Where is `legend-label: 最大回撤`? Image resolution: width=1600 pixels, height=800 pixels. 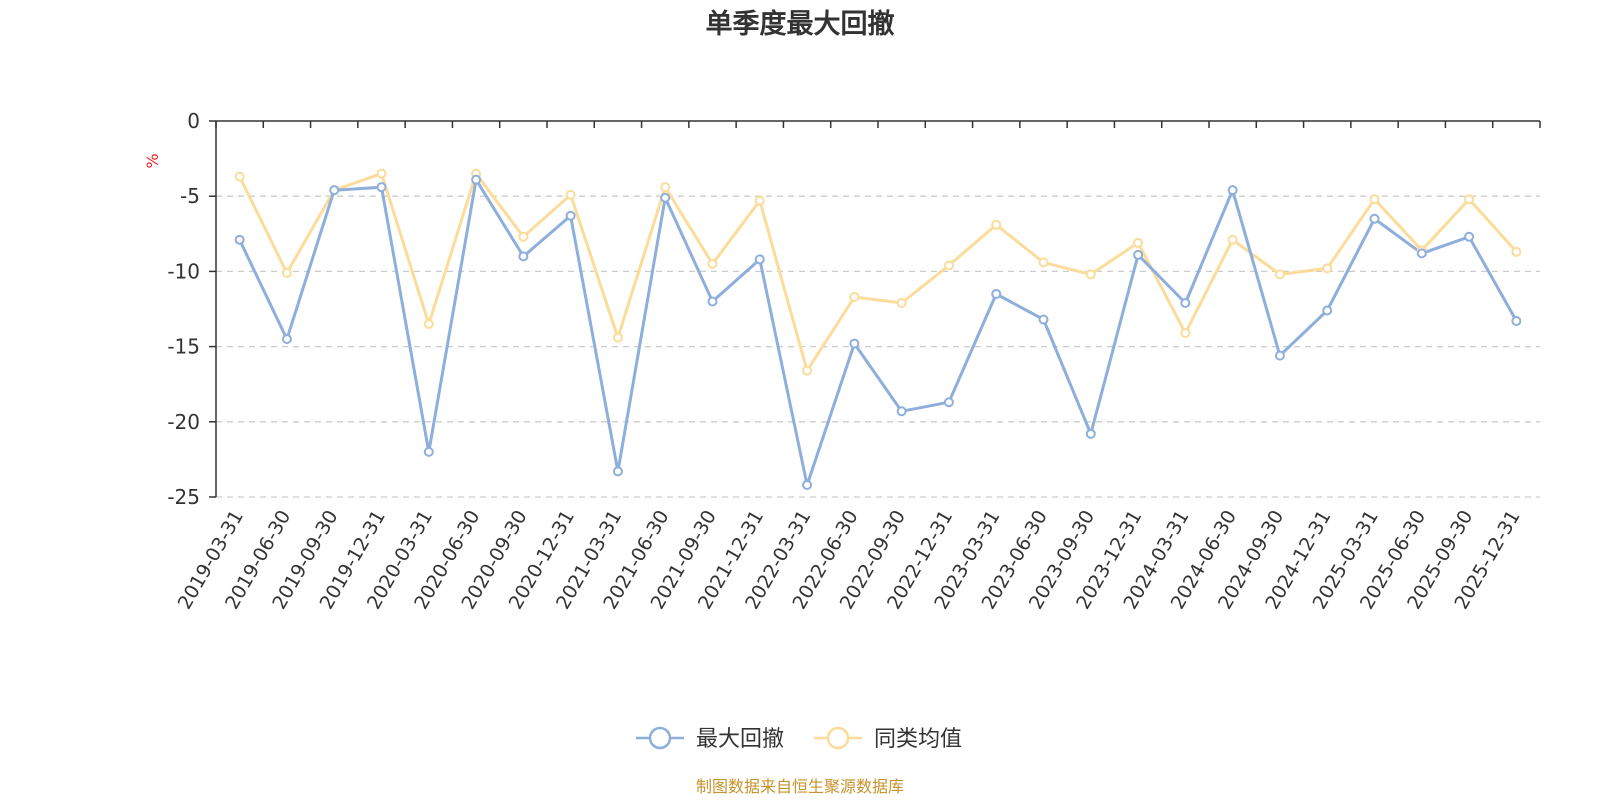 legend-label: 最大回撤 is located at coordinates (740, 739).